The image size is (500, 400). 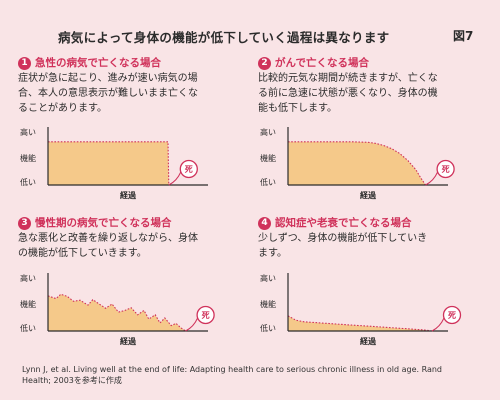 What do you see at coordinates (272, 253) in the screenshot?
I see `description-line: ます。` at bounding box center [272, 253].